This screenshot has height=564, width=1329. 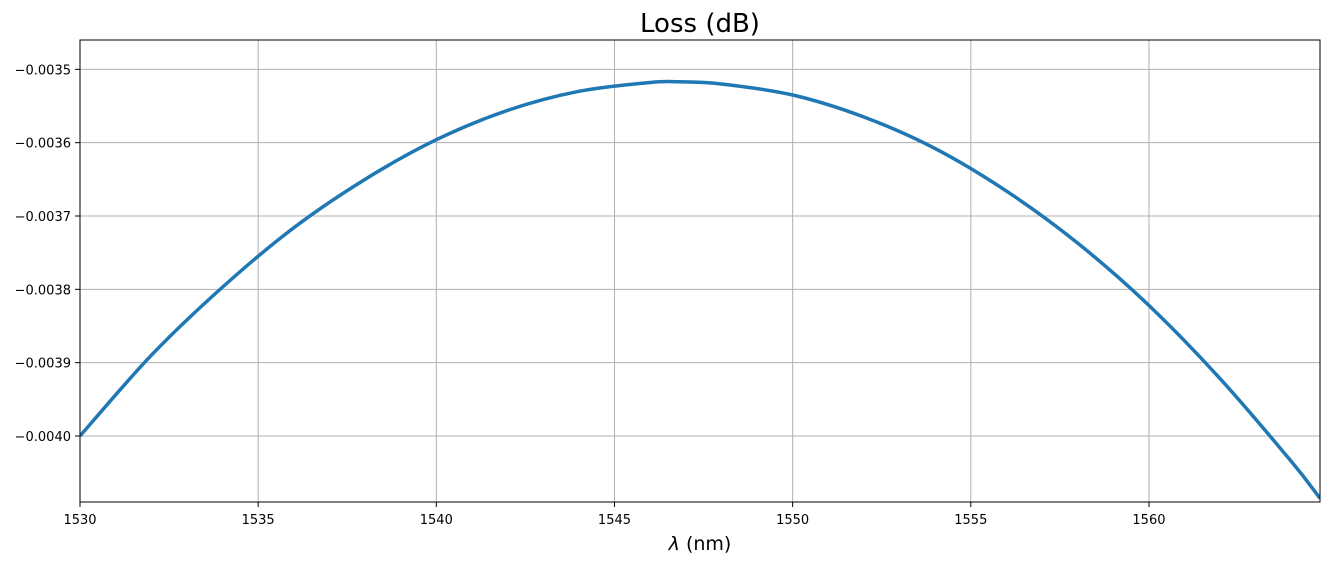 I want to click on x-tick-label: 1545, so click(x=614, y=520).